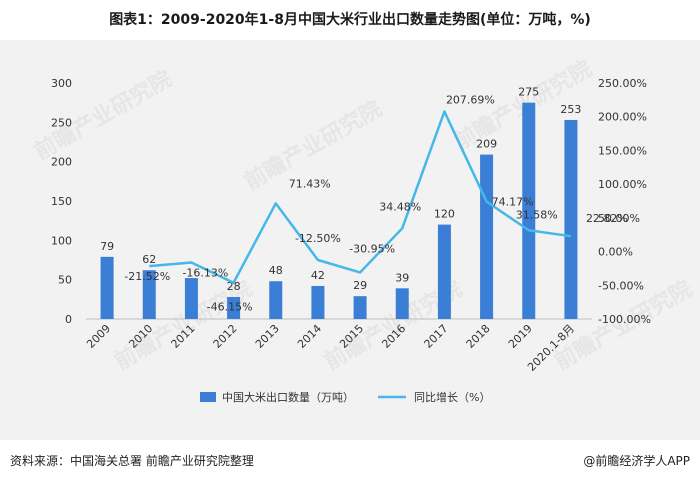  What do you see at coordinates (318, 275) in the screenshot?
I see `bar-value-label: 42` at bounding box center [318, 275].